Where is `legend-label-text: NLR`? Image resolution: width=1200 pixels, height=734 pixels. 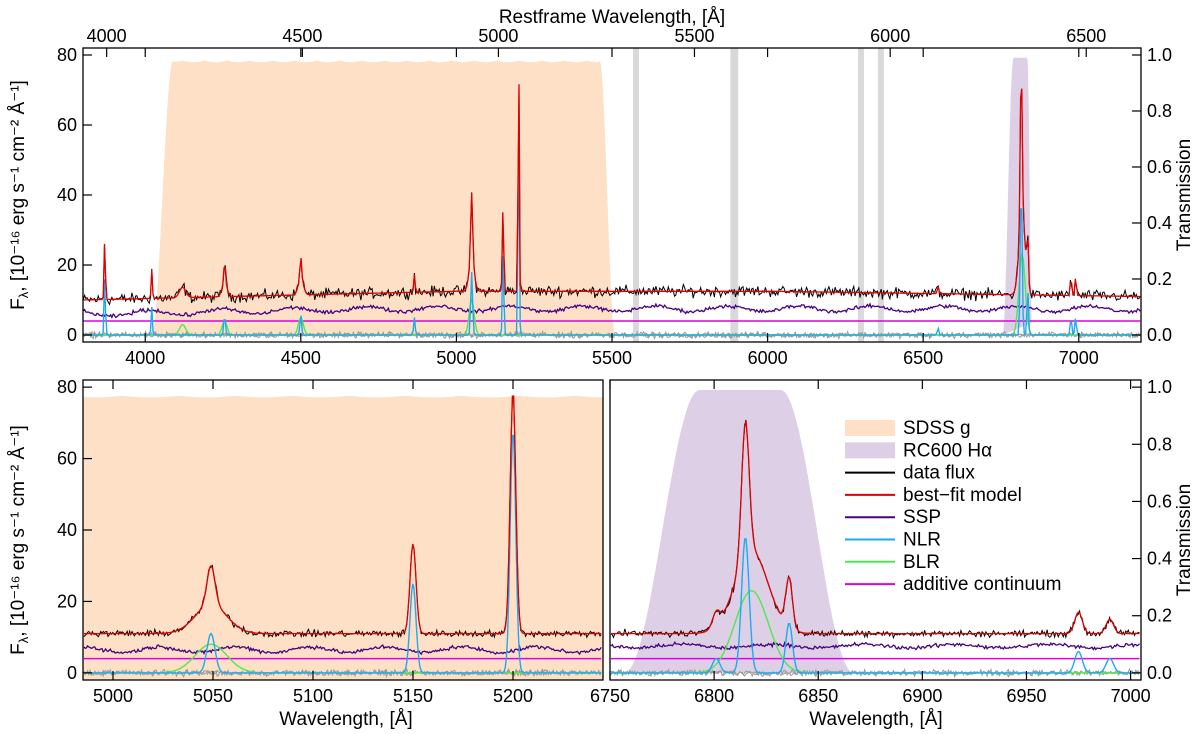 legend-label-text: NLR is located at coordinates (922, 540).